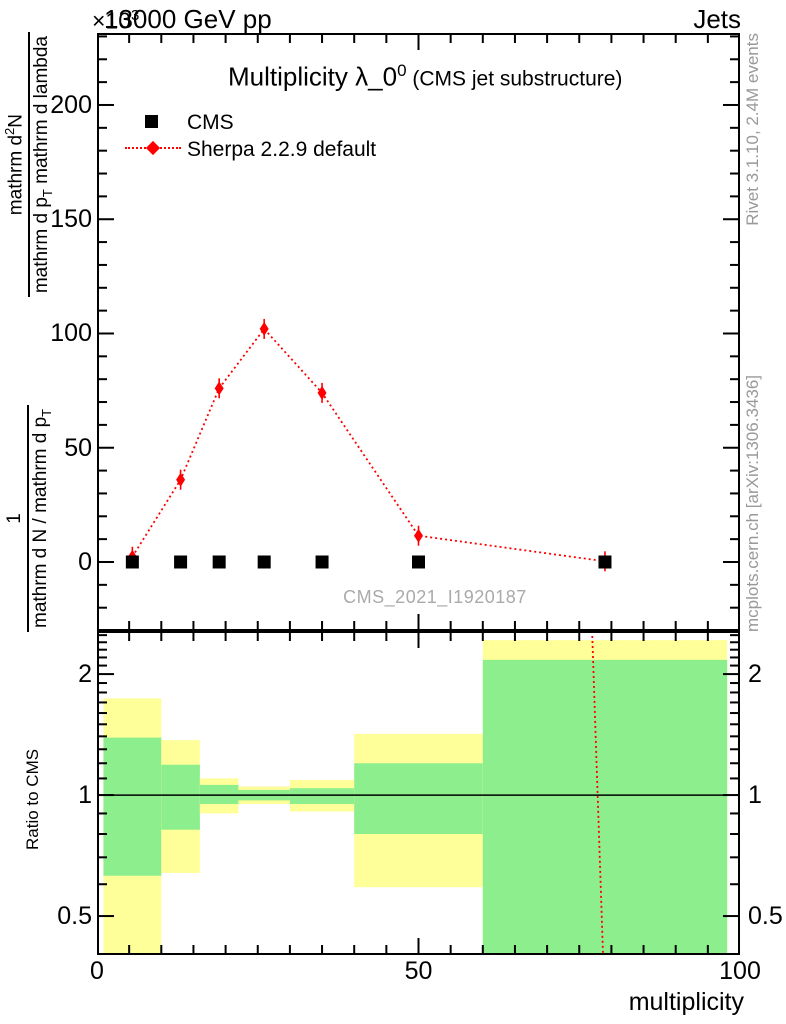 Image resolution: width=786 pixels, height=1024 pixels. I want to click on analysis-id-watermark: CMS_2021_I1920187, so click(435, 597).